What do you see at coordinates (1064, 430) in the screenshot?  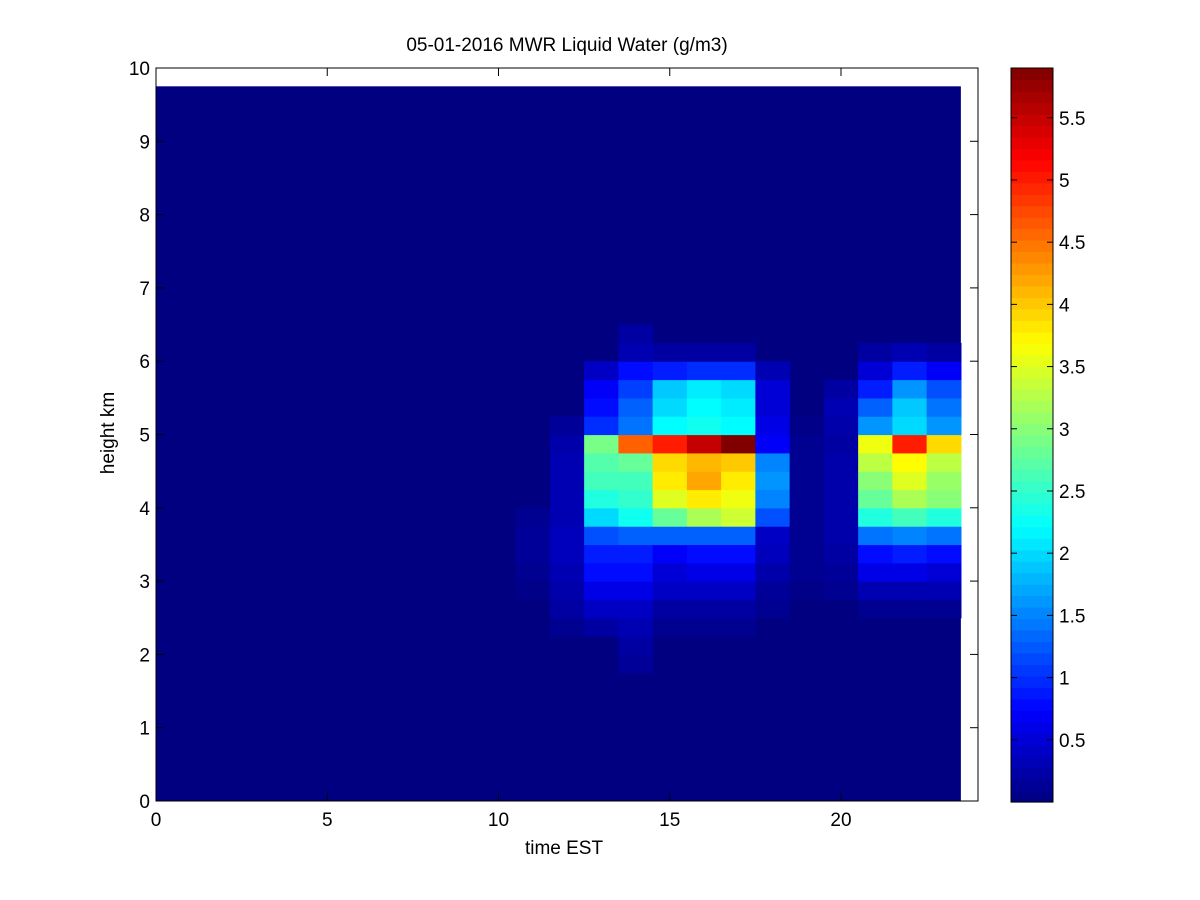 I see `colorbar-tick-label: 3` at bounding box center [1064, 430].